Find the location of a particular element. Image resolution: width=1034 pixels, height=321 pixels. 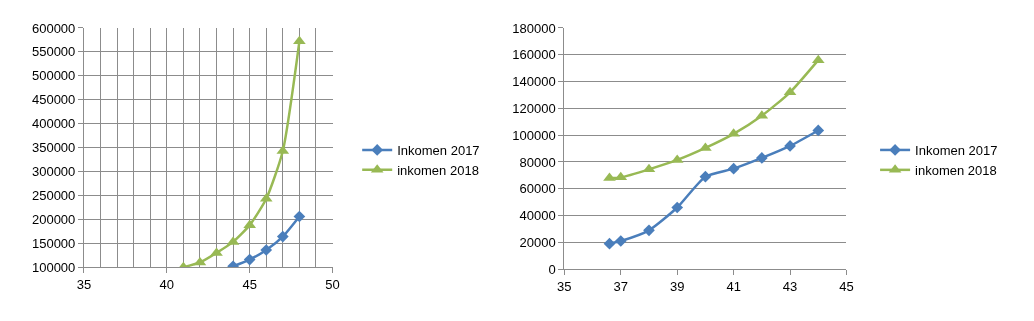

y-tick-label: 300000 is located at coordinates (53, 172).